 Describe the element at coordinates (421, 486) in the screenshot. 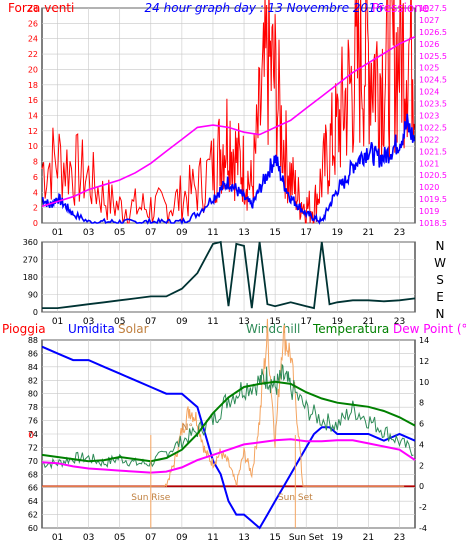

I see `p3-yr-tick-label: 0` at that location.